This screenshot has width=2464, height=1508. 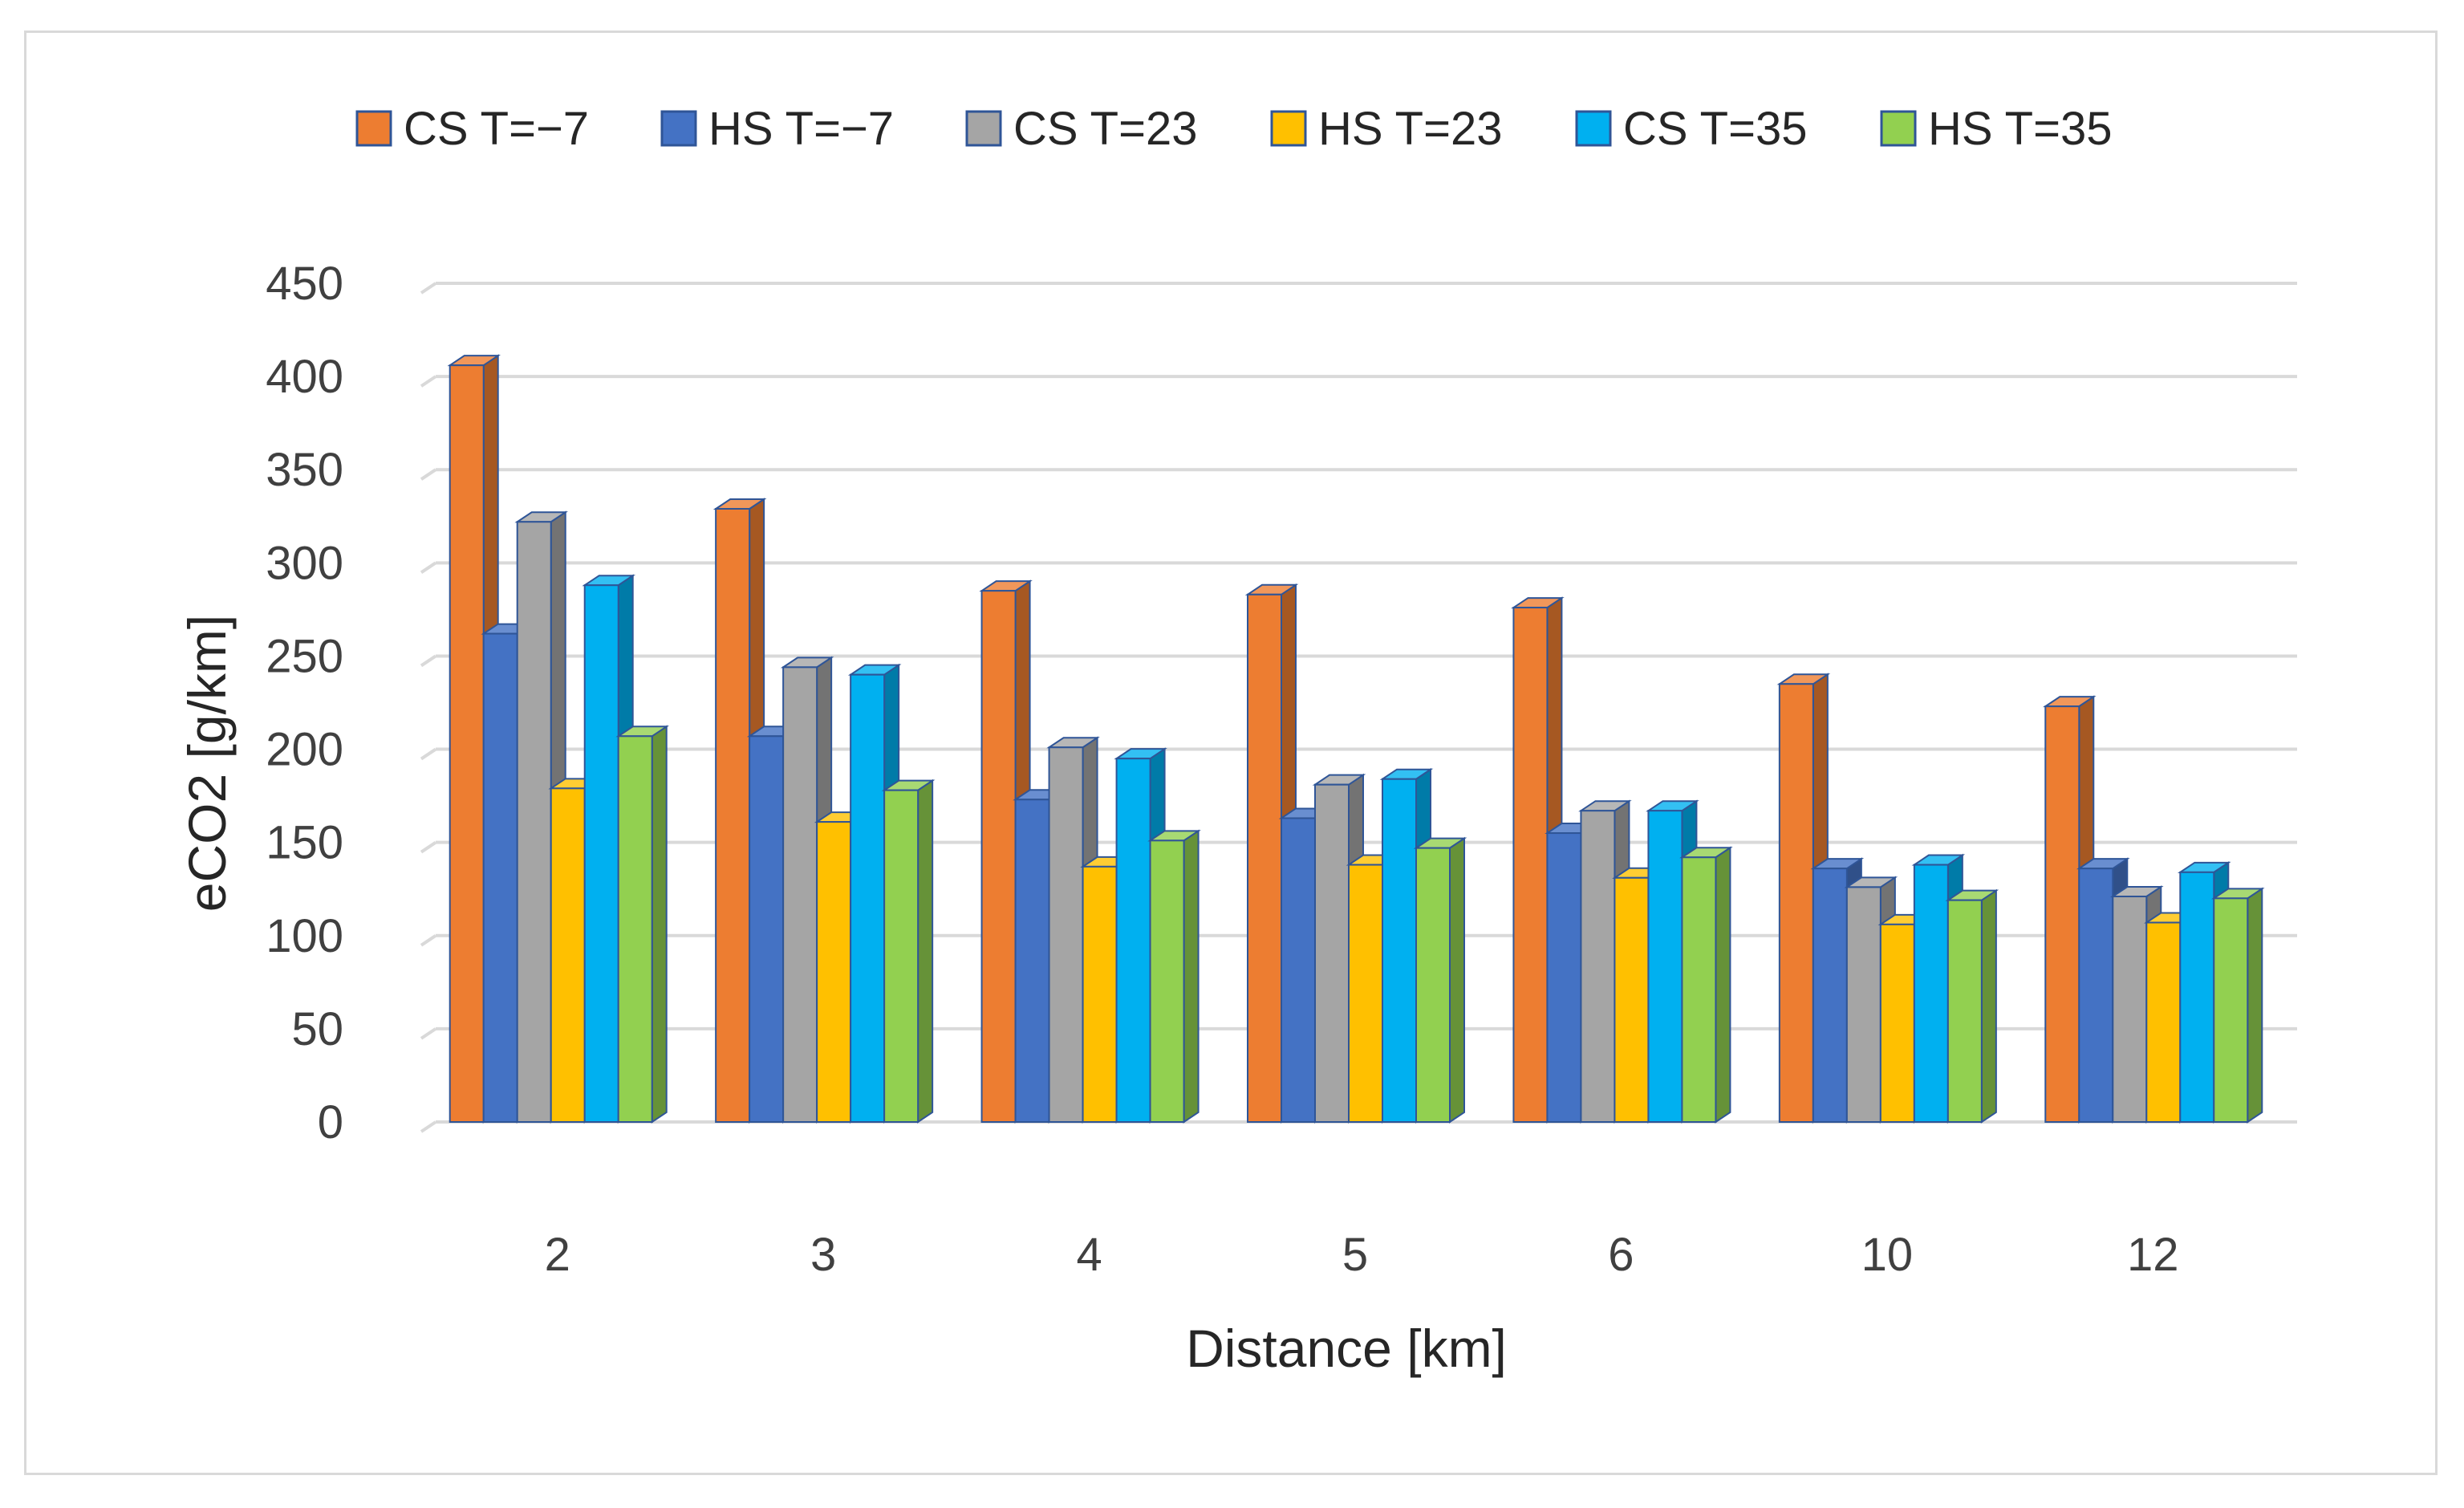 What do you see at coordinates (330, 1122) in the screenshot?
I see `y-tick-label: 0` at bounding box center [330, 1122].